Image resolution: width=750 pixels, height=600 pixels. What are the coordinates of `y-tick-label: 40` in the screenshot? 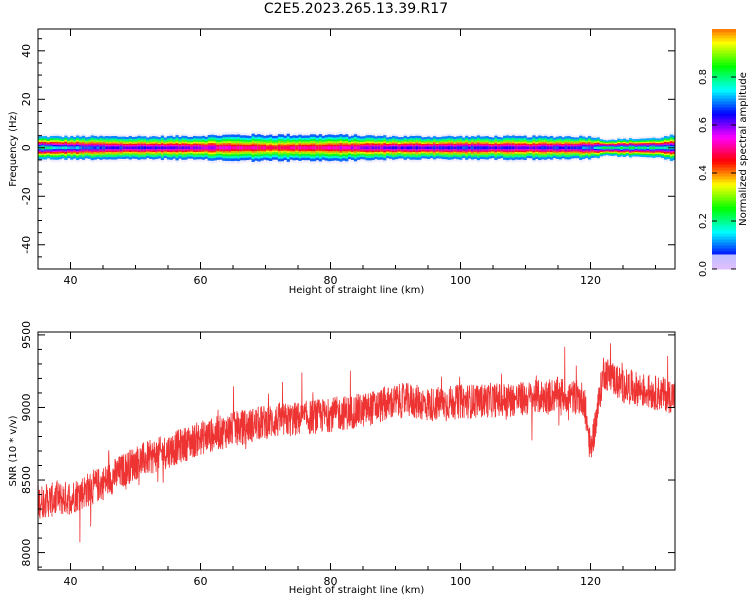 It's located at (26, 51).